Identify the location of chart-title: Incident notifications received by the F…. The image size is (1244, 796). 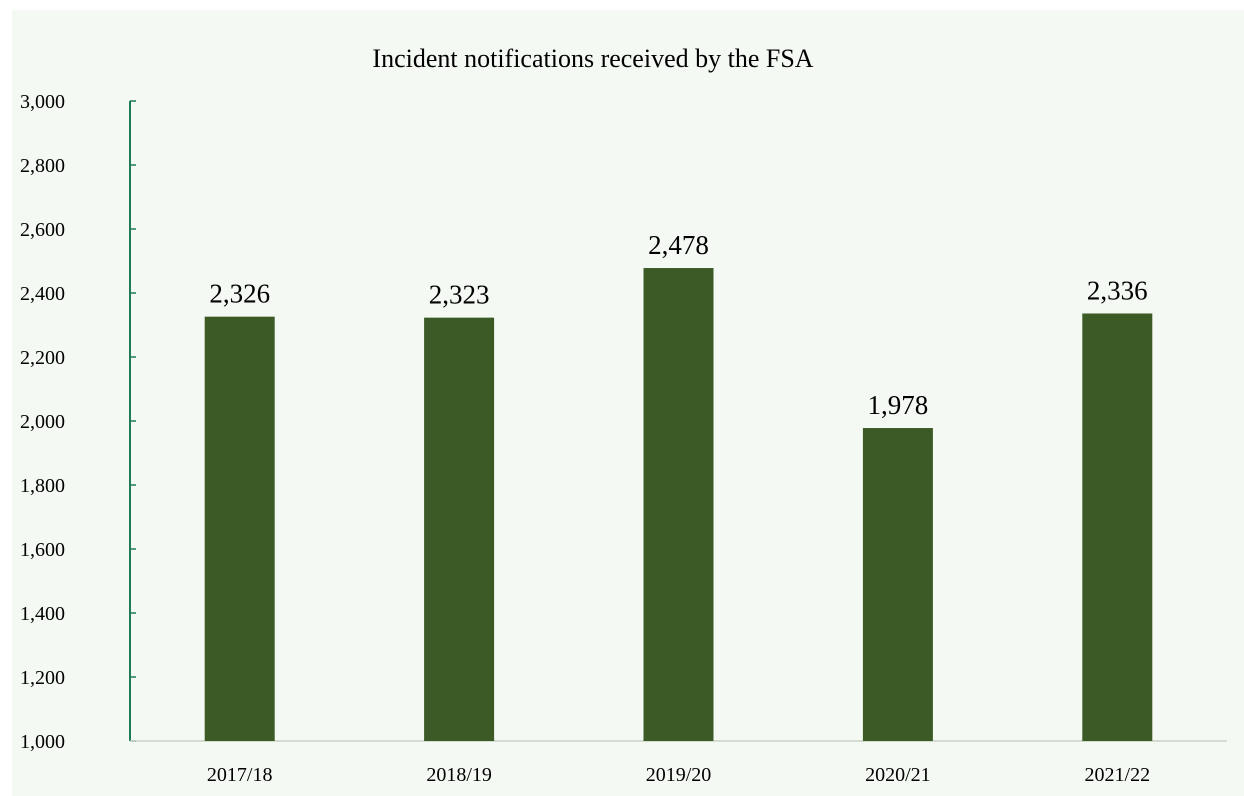
(592, 58).